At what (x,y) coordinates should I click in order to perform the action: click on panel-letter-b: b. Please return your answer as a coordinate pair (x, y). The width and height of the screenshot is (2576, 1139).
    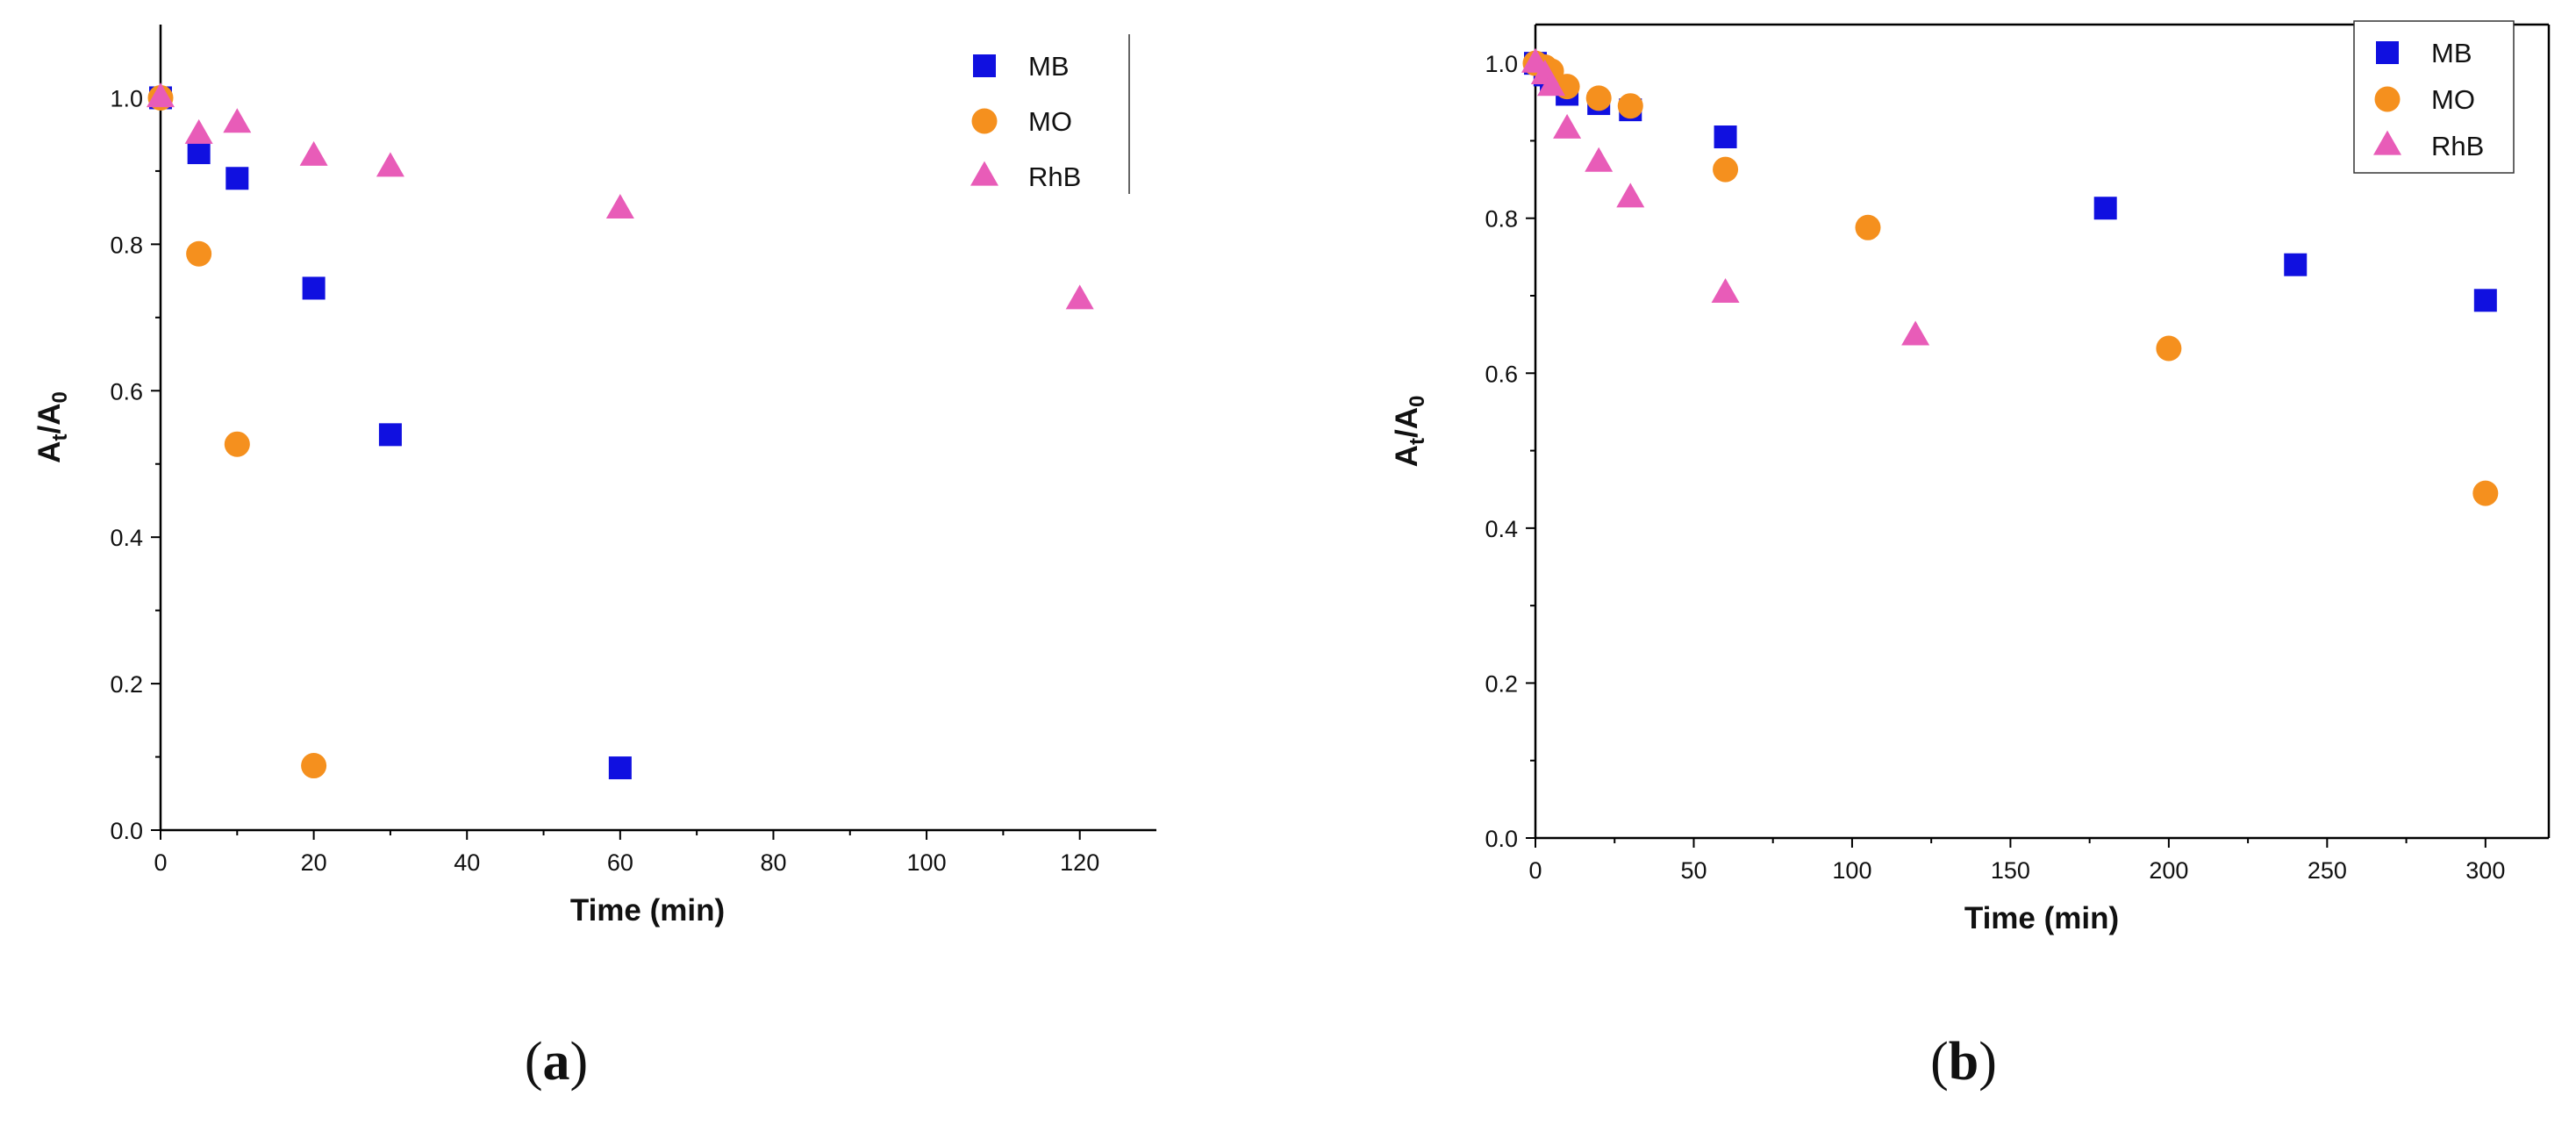
    Looking at the image, I should click on (1964, 1062).